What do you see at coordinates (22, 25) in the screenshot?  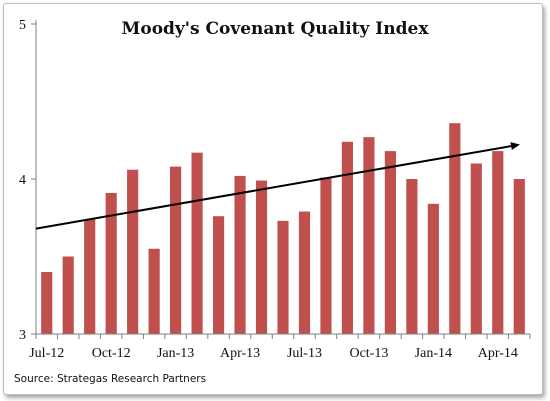 I see `y-tick-label: 5` at bounding box center [22, 25].